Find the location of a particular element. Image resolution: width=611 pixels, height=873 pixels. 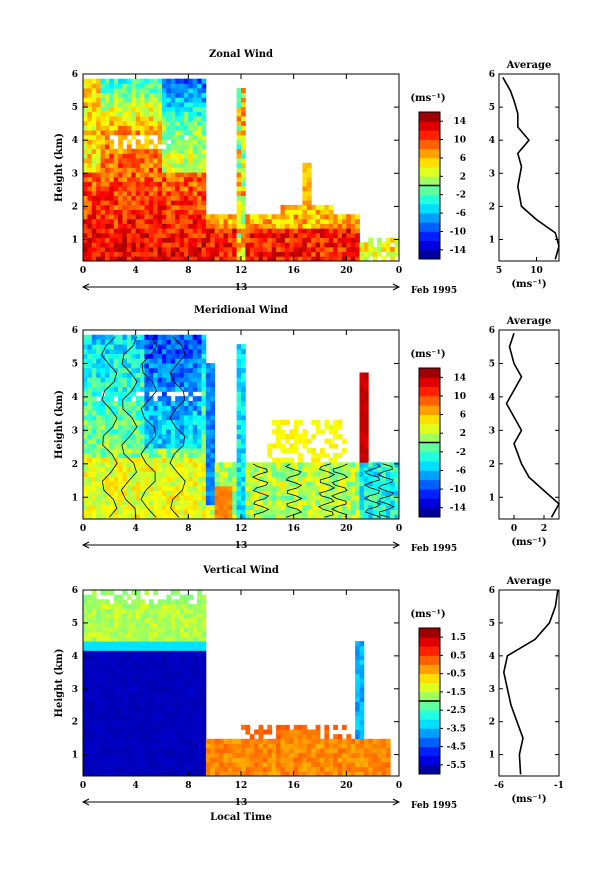

panel-title: Zonal Wind is located at coordinates (241, 54).